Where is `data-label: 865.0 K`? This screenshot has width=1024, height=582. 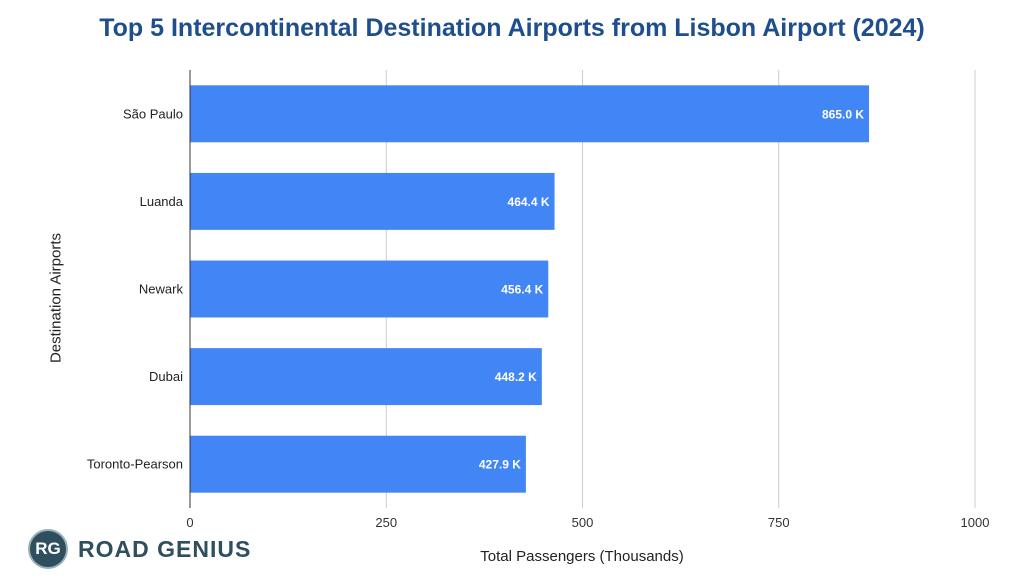 data-label: 865.0 K is located at coordinates (843, 114).